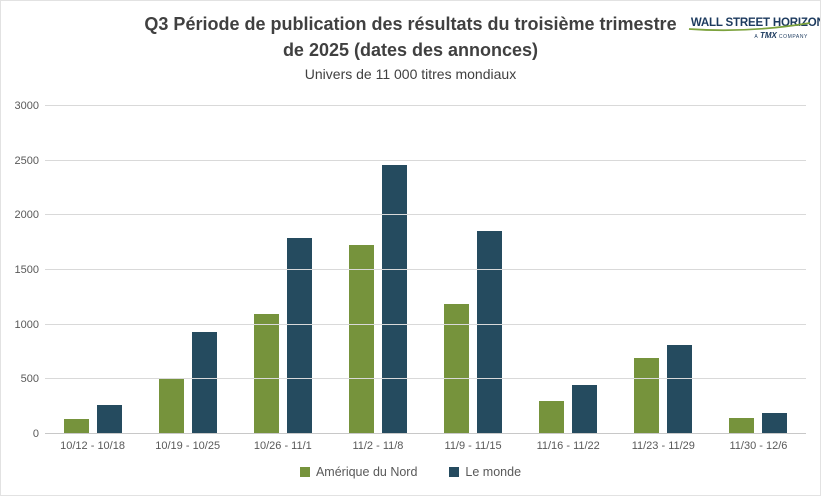  Describe the element at coordinates (26, 160) in the screenshot. I see `y-axis-tick-label: 2500` at that location.